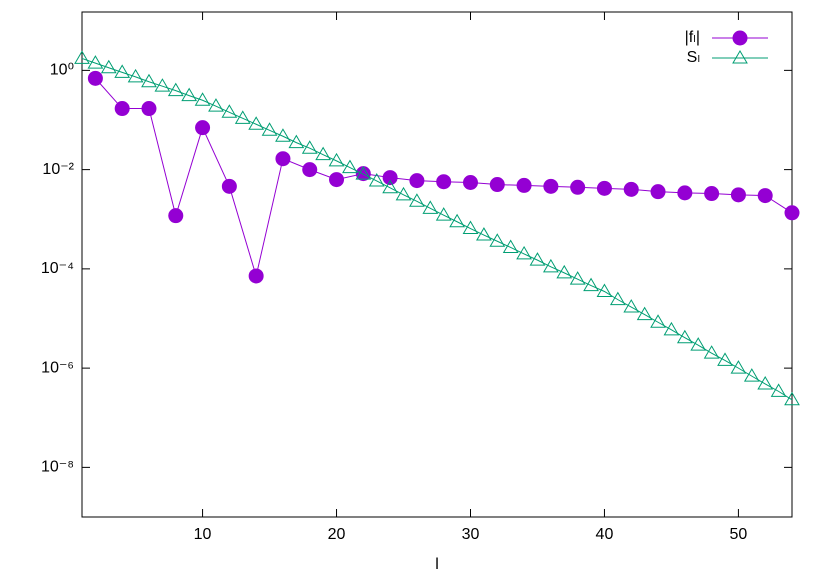  I want to click on y-tick-label: 10⁻⁴, so click(57, 268).